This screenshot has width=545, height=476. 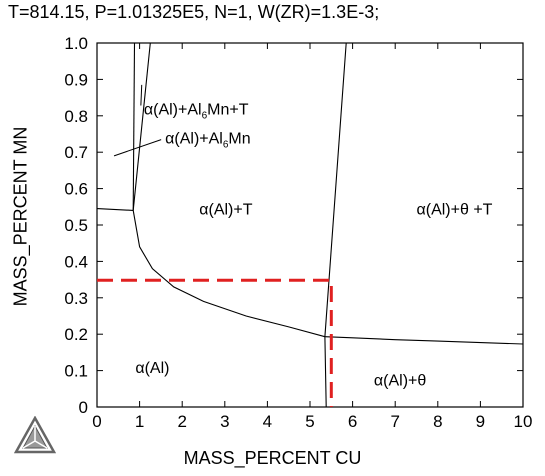 I want to click on x-tick-label: 1, so click(x=139, y=421).